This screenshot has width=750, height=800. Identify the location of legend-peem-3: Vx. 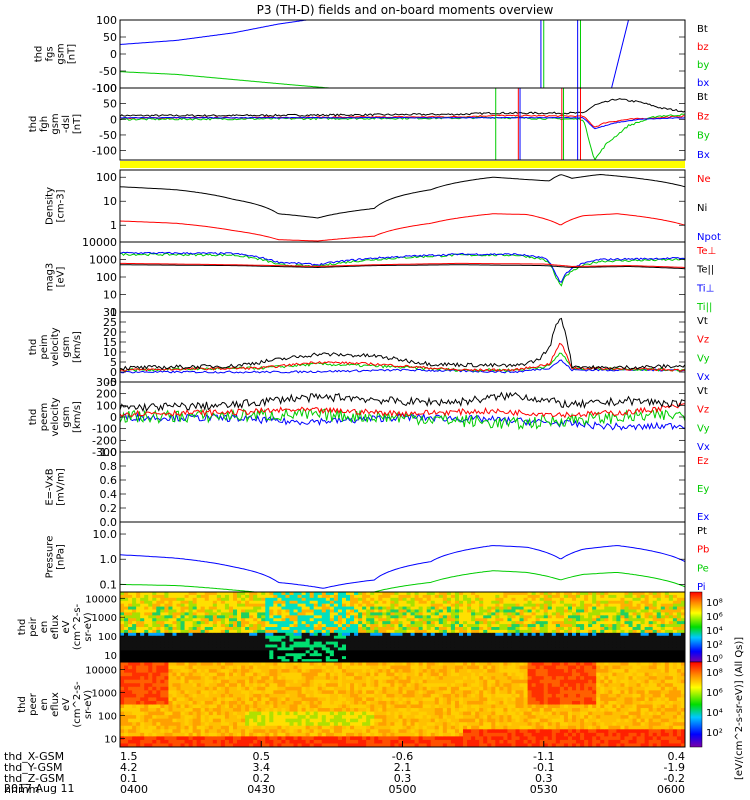
(703, 447).